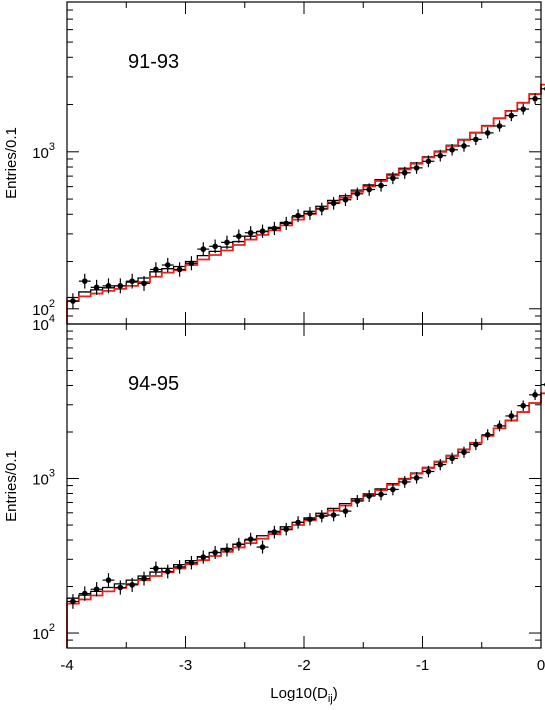  I want to click on y-tick-labels-bottom: 10² 10³ 10⁴, so click(43, 478).